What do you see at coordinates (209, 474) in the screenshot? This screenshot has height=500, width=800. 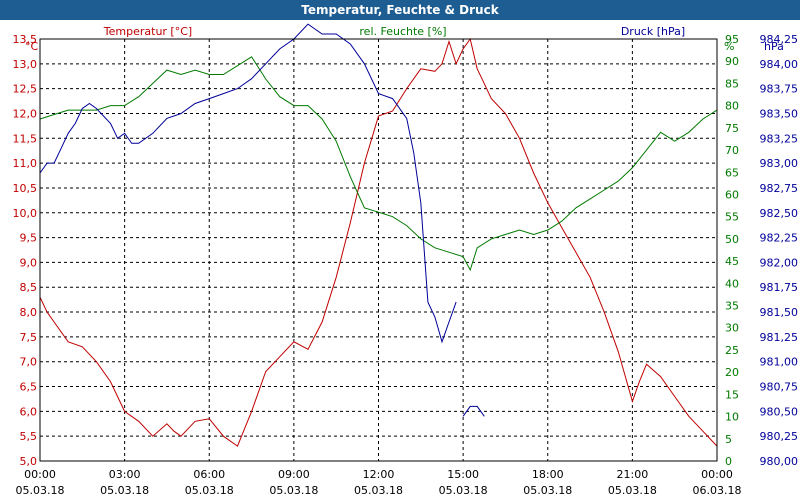 I see `x-time-label: 06:00` at bounding box center [209, 474].